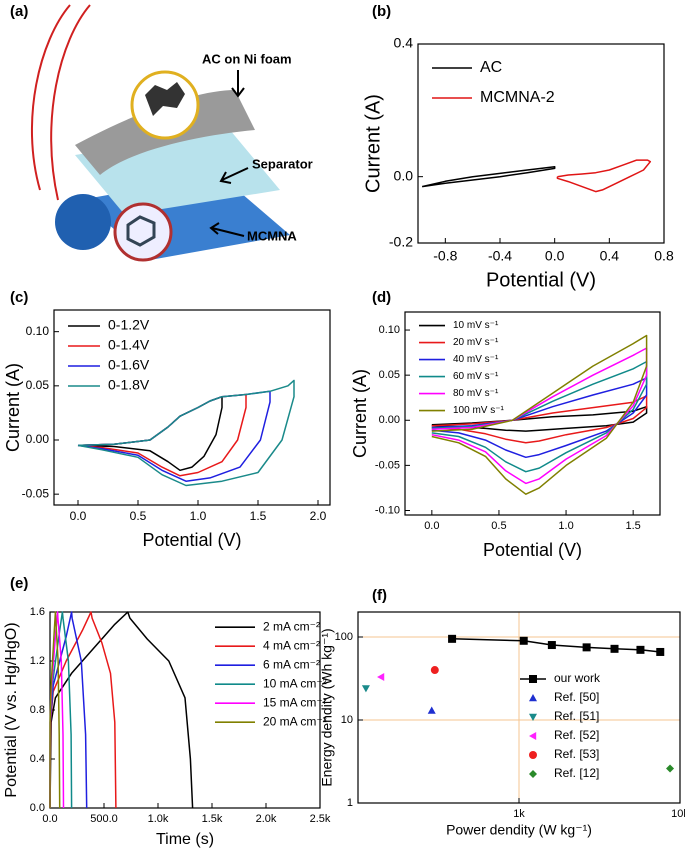  I want to click on legend-label: 40 mV s⁻¹, so click(476, 359).